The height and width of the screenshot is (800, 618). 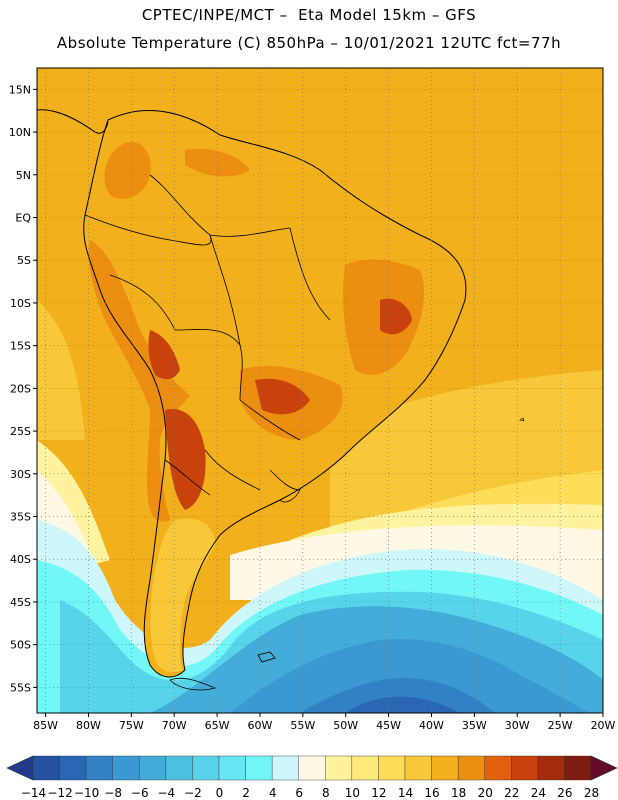 I want to click on lat-tick-label: 15S, so click(x=20, y=346).